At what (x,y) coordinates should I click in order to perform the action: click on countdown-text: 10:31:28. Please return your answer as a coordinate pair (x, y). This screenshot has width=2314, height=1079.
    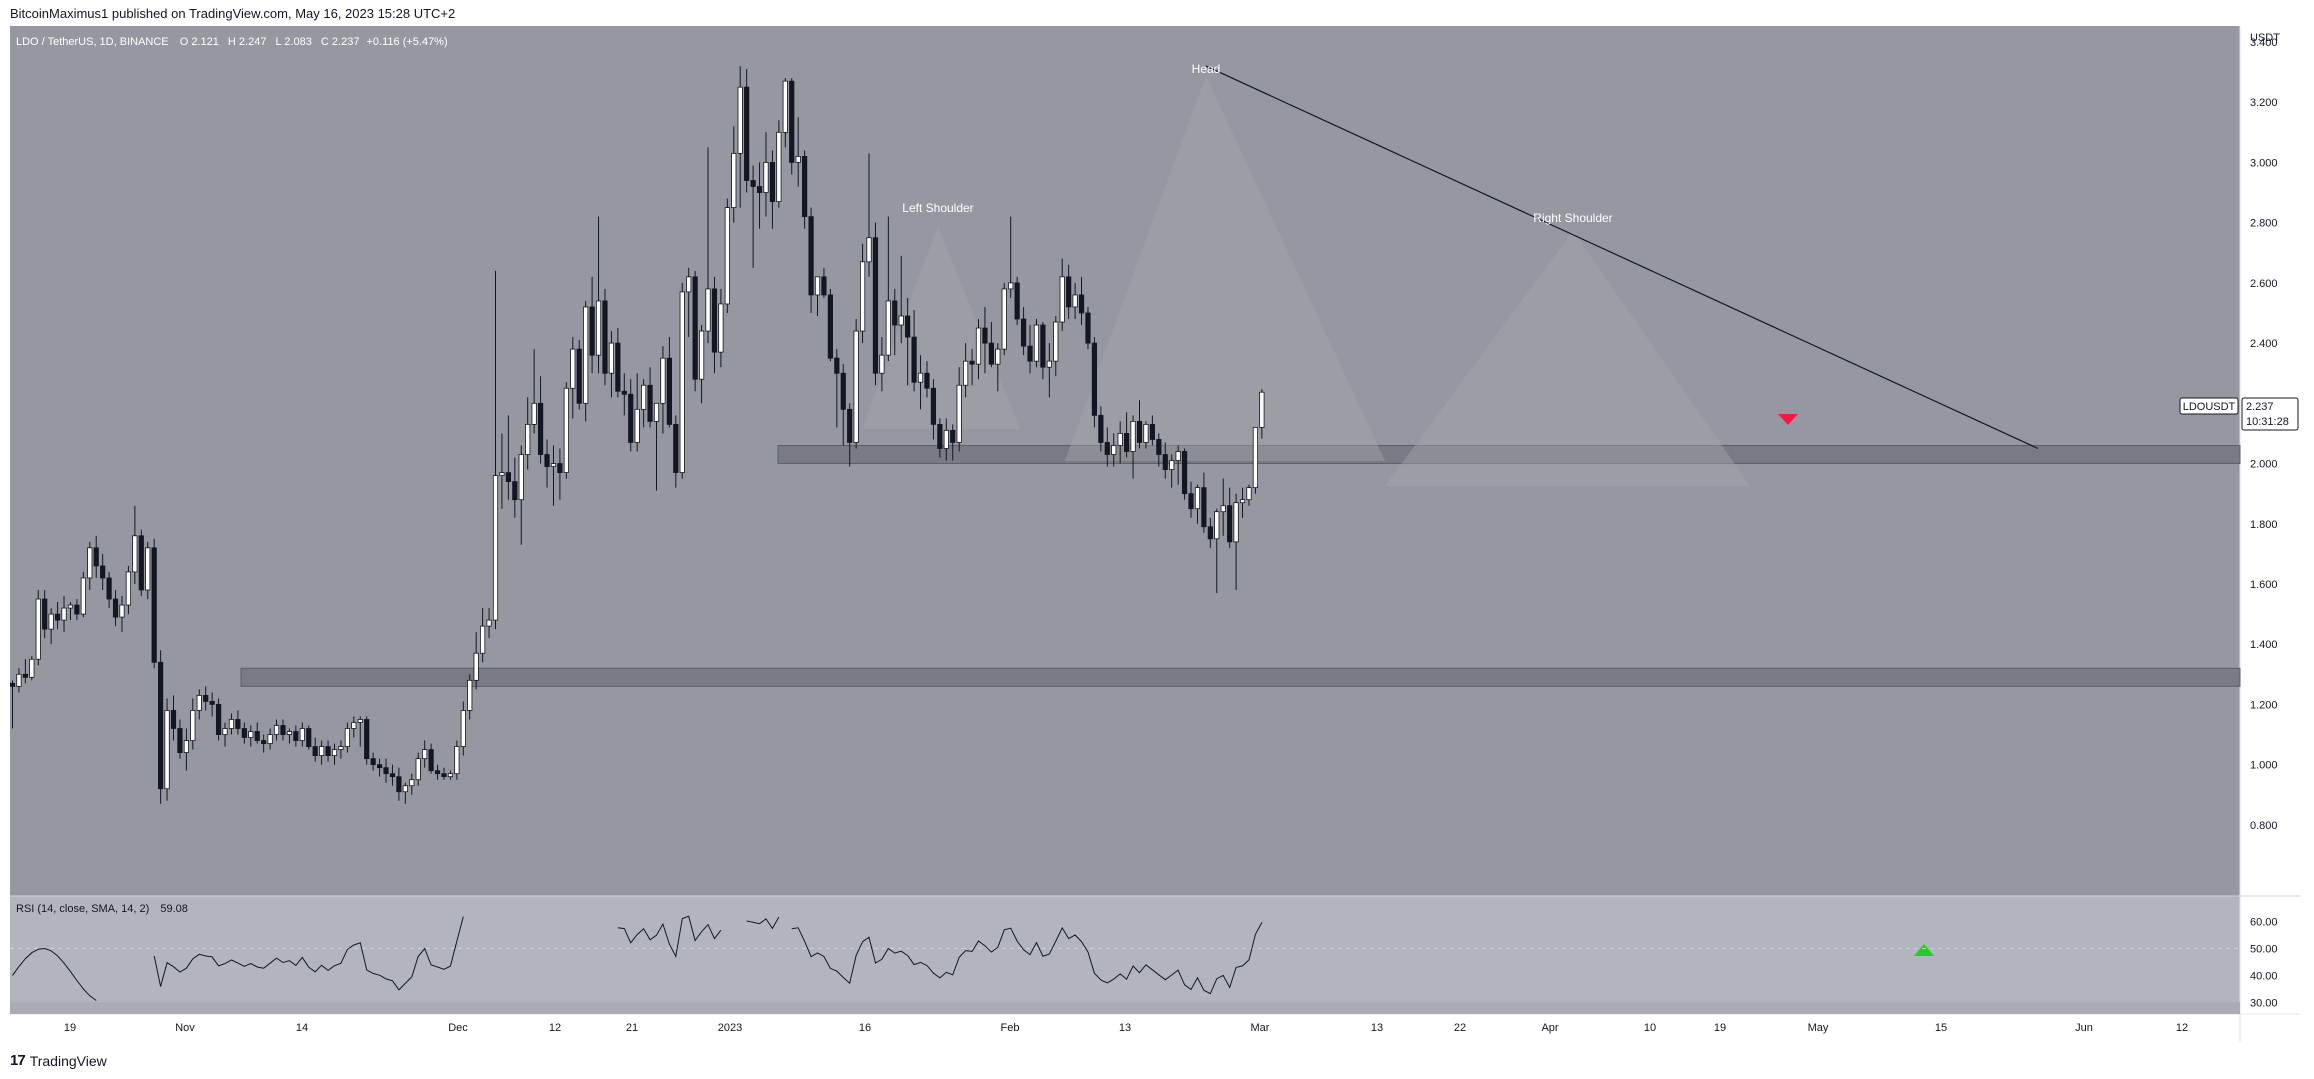
    Looking at the image, I should click on (2267, 422).